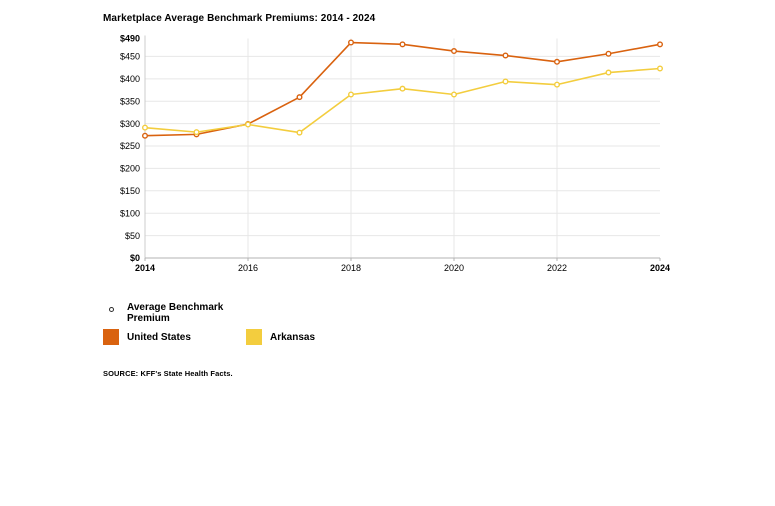 This screenshot has height=506, width=775. What do you see at coordinates (130, 213) in the screenshot?
I see `y-tick-label: $100` at bounding box center [130, 213].